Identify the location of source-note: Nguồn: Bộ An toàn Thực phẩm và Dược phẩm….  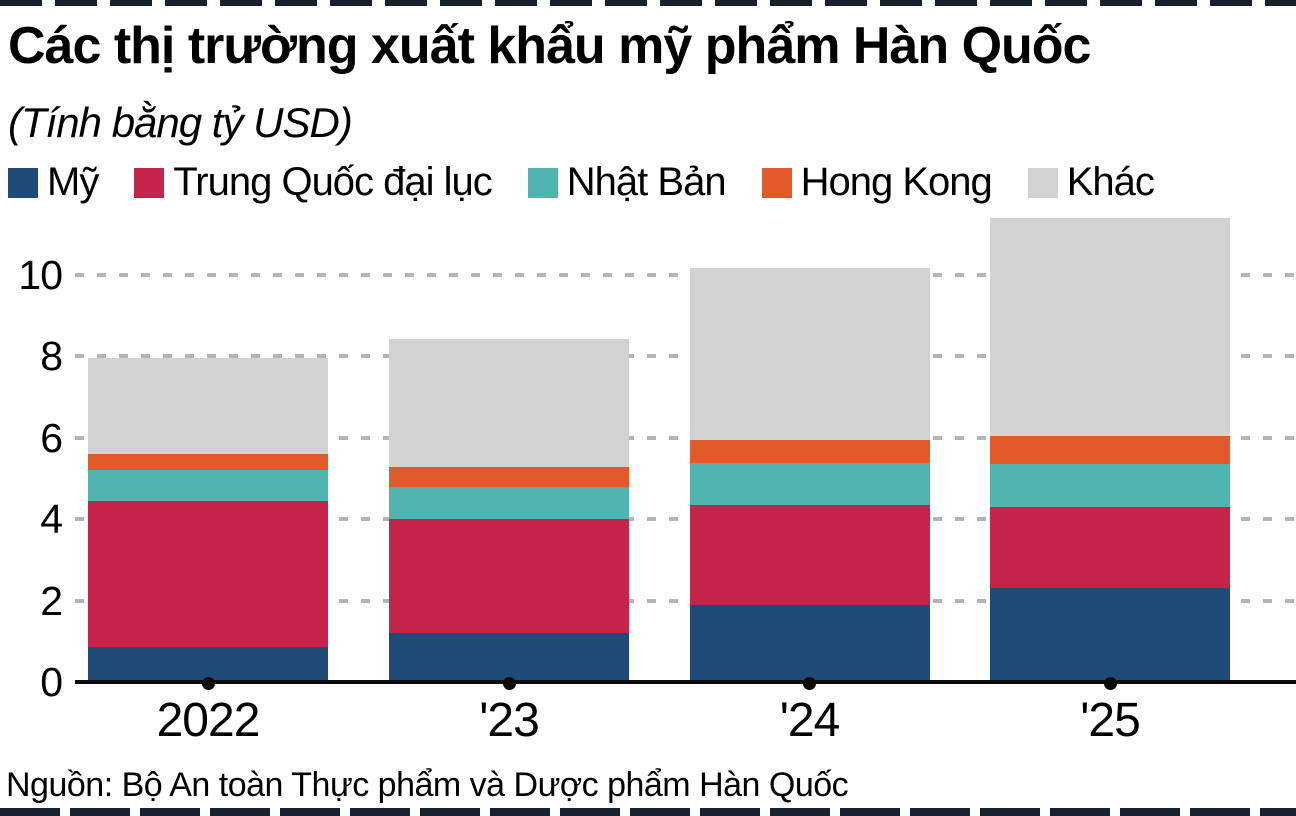
(427, 785).